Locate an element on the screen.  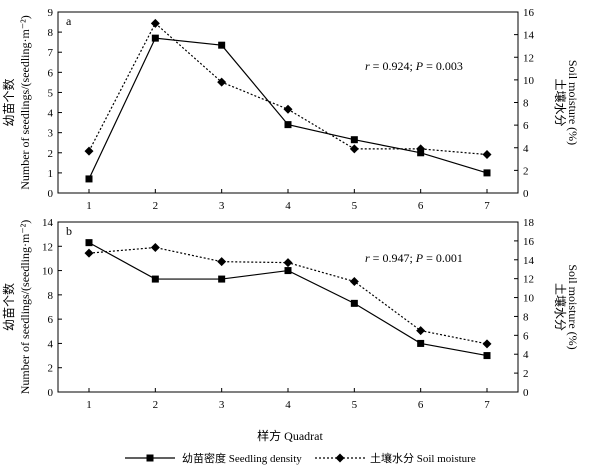
left-tick-label: 9 is located at coordinates (51, 13).